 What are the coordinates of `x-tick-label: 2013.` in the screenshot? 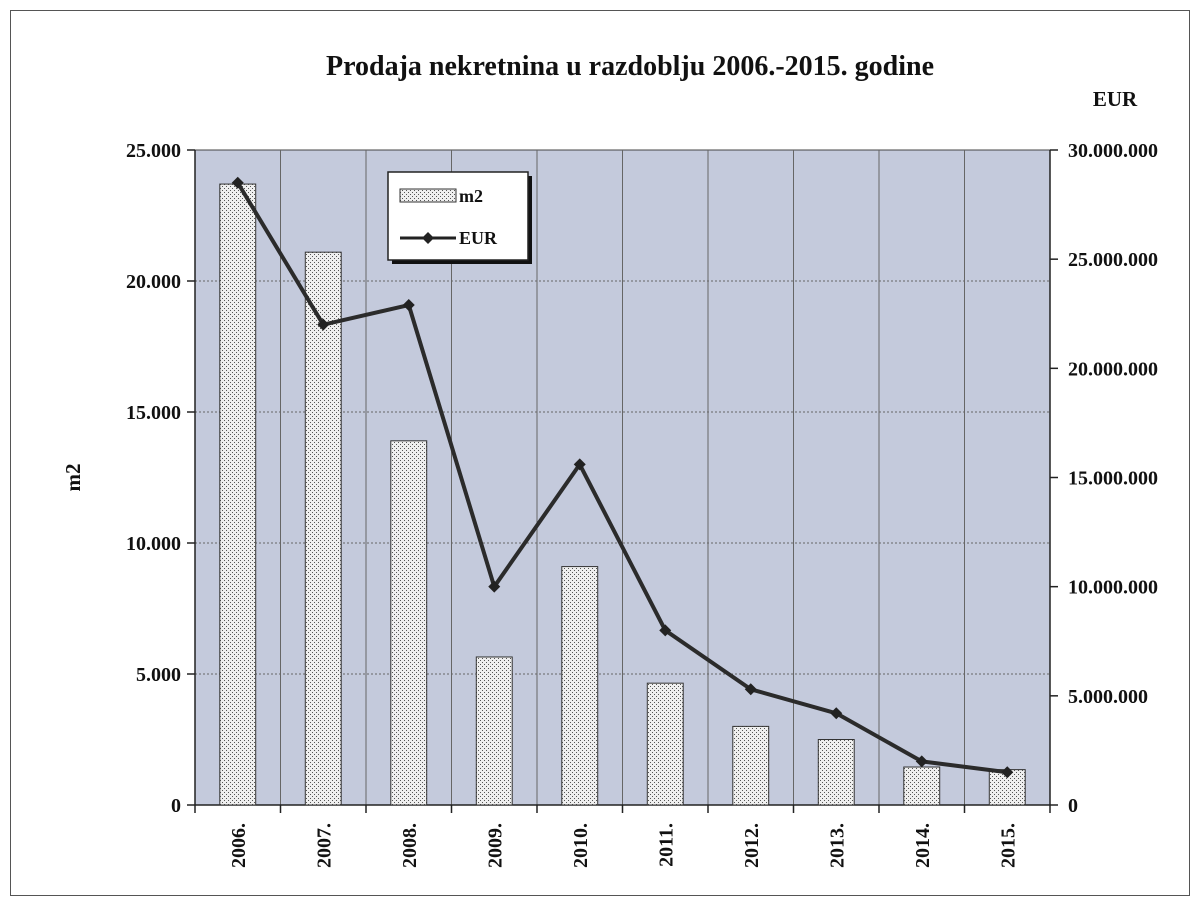 It's located at (837, 845).